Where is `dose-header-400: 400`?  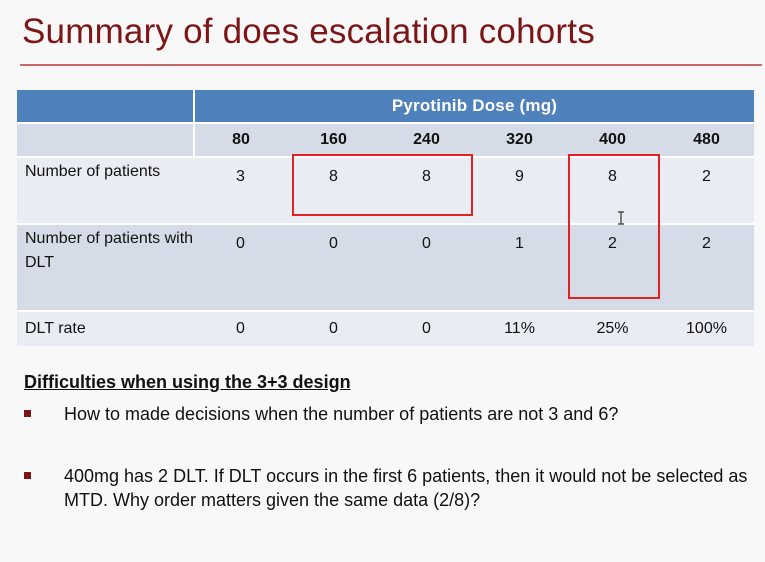
dose-header-400: 400 is located at coordinates (612, 139).